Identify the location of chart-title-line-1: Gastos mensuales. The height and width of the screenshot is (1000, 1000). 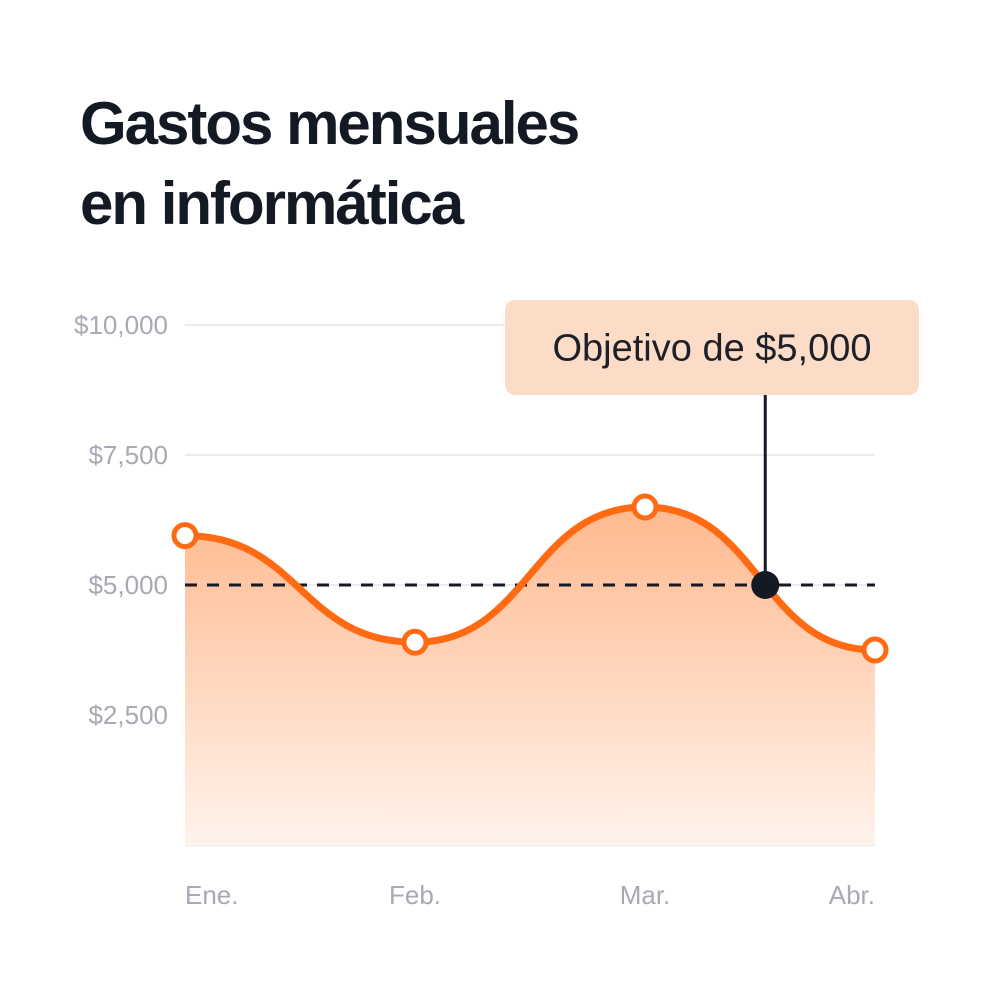
(330, 123).